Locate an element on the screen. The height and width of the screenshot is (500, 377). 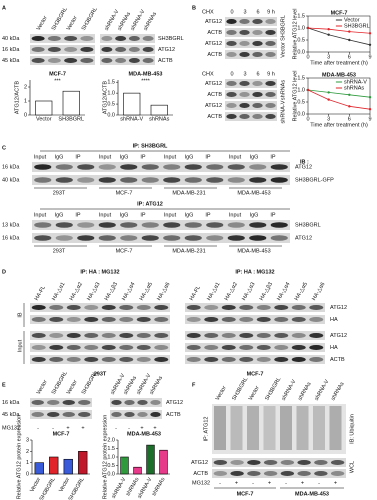
y-tick-label: 1.0 is located at coordinates (111, 94).